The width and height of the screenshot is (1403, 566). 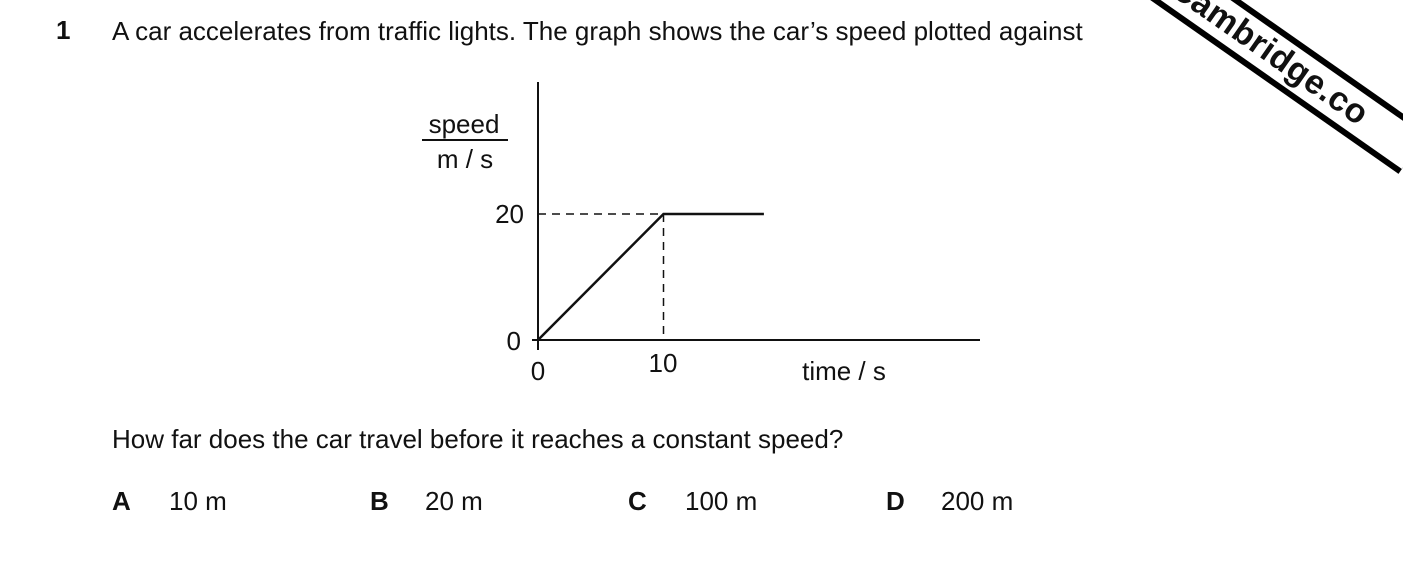 What do you see at coordinates (637, 501) in the screenshot?
I see `option-c-letter: C` at bounding box center [637, 501].